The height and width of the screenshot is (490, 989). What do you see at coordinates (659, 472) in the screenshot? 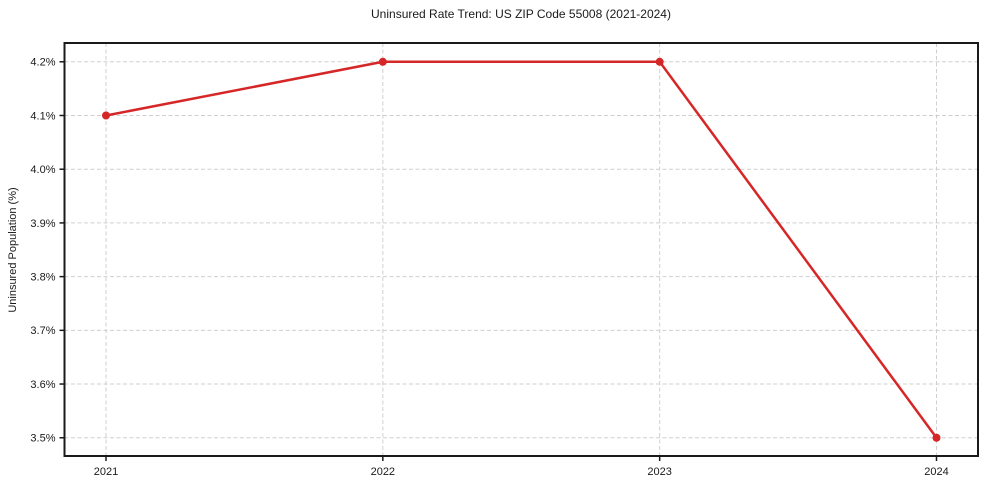
I see `x-tick-label: 2023` at bounding box center [659, 472].